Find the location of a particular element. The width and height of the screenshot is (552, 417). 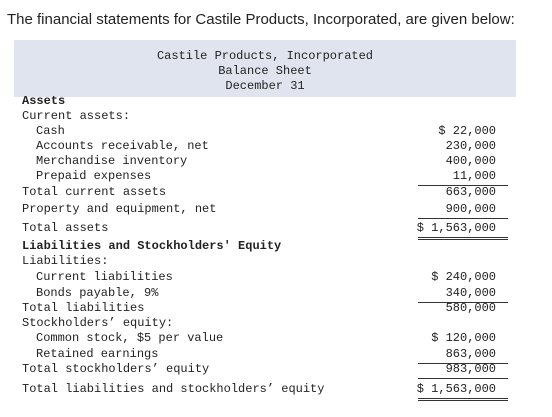

row-amount: $ 120,000 is located at coordinates (463, 338).